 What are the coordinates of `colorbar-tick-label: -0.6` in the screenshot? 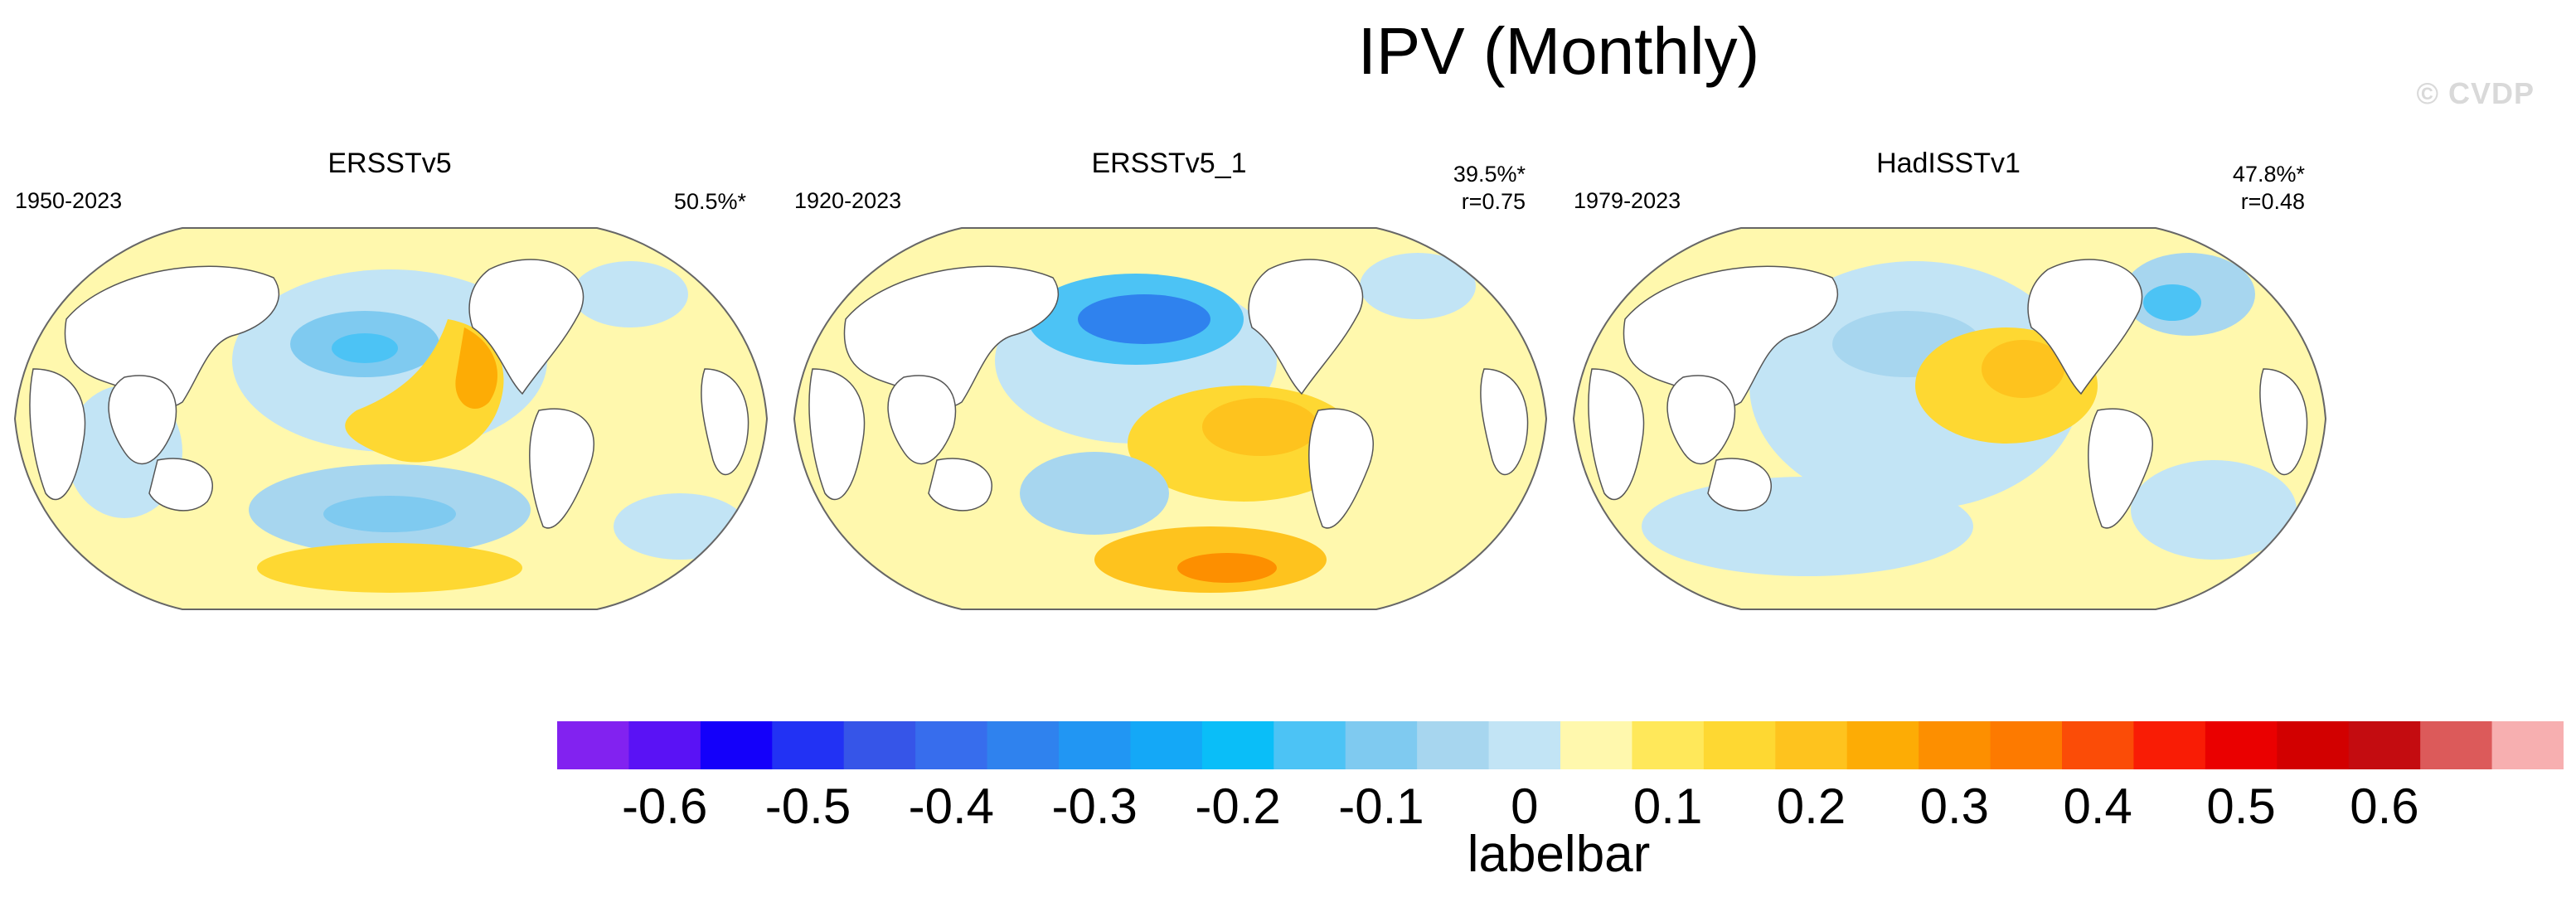 It's located at (664, 806).